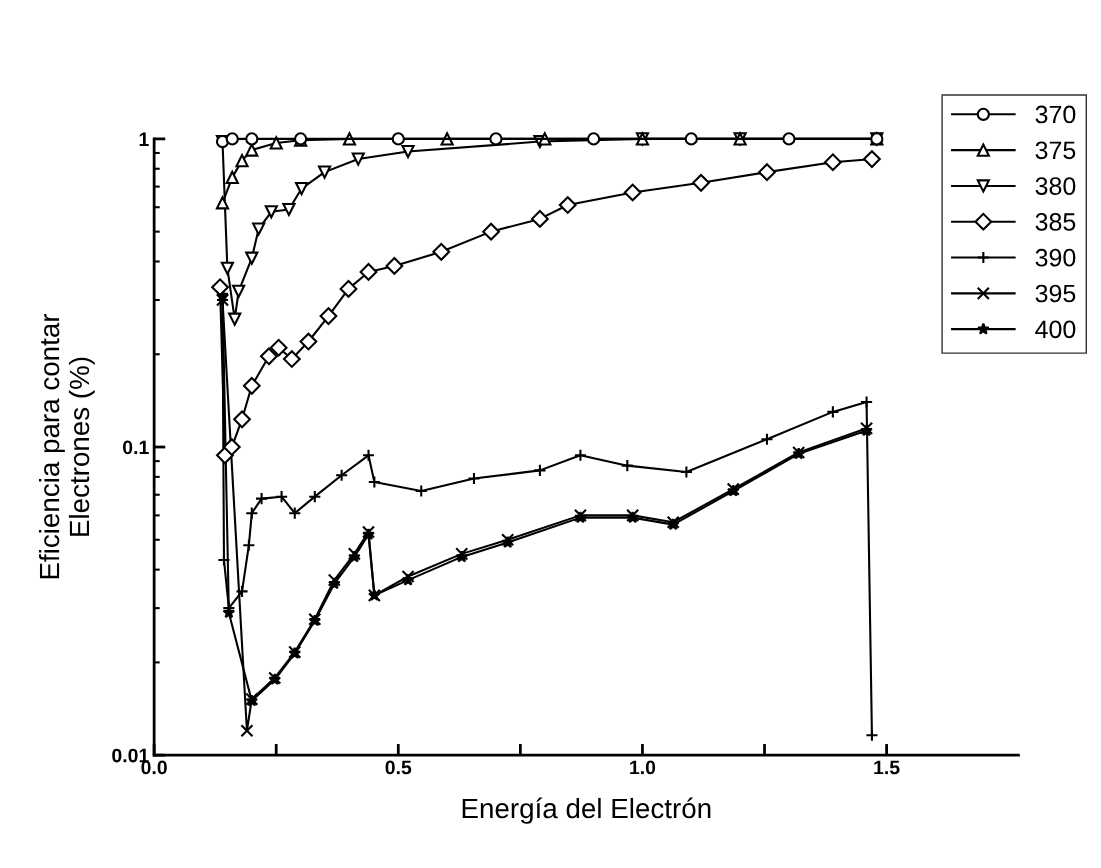  I want to click on y-axis-title: Eficiencia para contar Electrones (%), so click(66, 446).